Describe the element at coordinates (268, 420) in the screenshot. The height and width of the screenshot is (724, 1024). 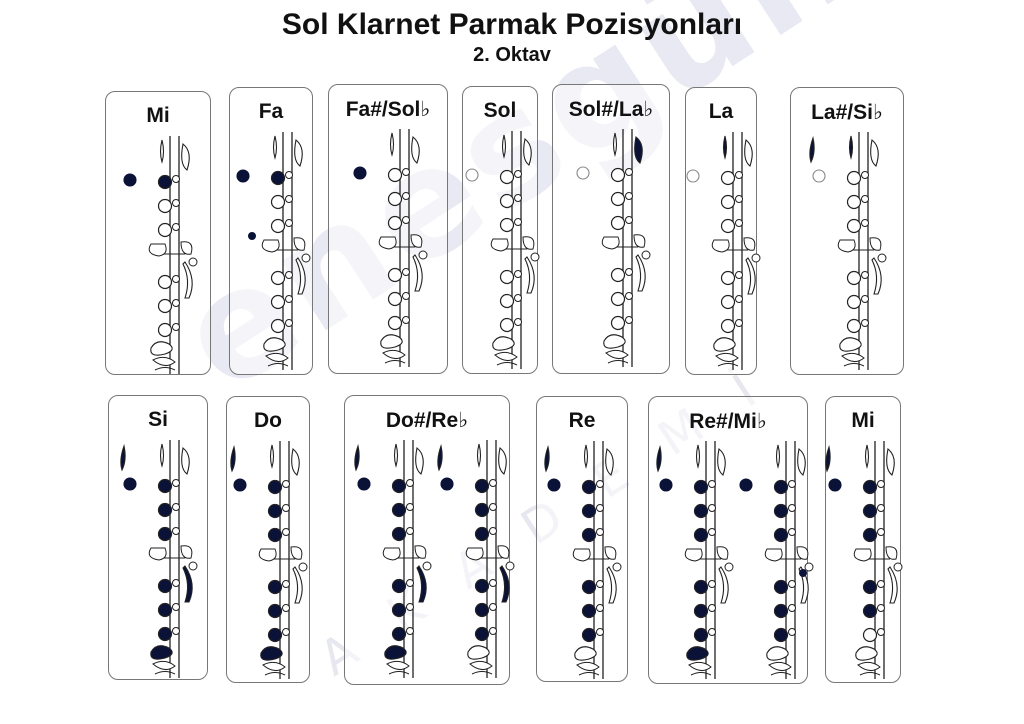
I see `note-label: Do` at that location.